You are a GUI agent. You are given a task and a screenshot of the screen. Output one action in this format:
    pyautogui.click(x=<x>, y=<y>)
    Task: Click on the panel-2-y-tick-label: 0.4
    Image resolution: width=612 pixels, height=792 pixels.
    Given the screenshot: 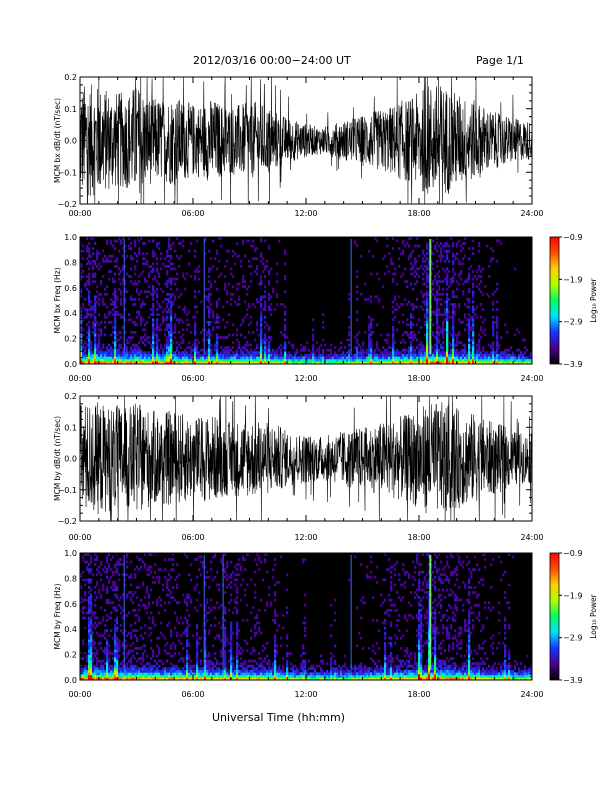 What is the action you would take?
    pyautogui.click(x=70, y=313)
    